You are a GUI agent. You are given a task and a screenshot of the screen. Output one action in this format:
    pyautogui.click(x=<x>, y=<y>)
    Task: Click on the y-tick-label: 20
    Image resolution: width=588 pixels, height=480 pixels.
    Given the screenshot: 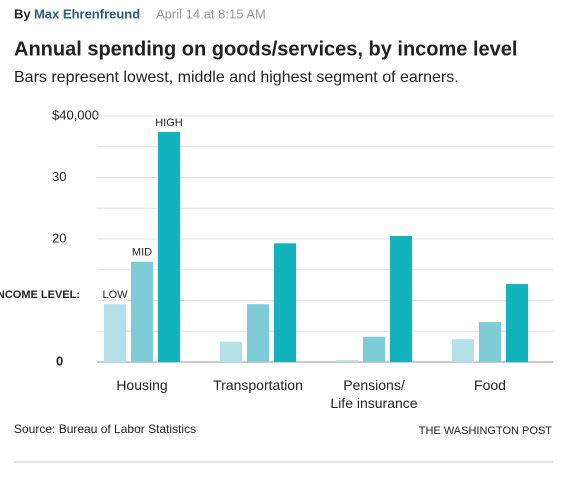 What is the action you would take?
    pyautogui.click(x=59, y=237)
    